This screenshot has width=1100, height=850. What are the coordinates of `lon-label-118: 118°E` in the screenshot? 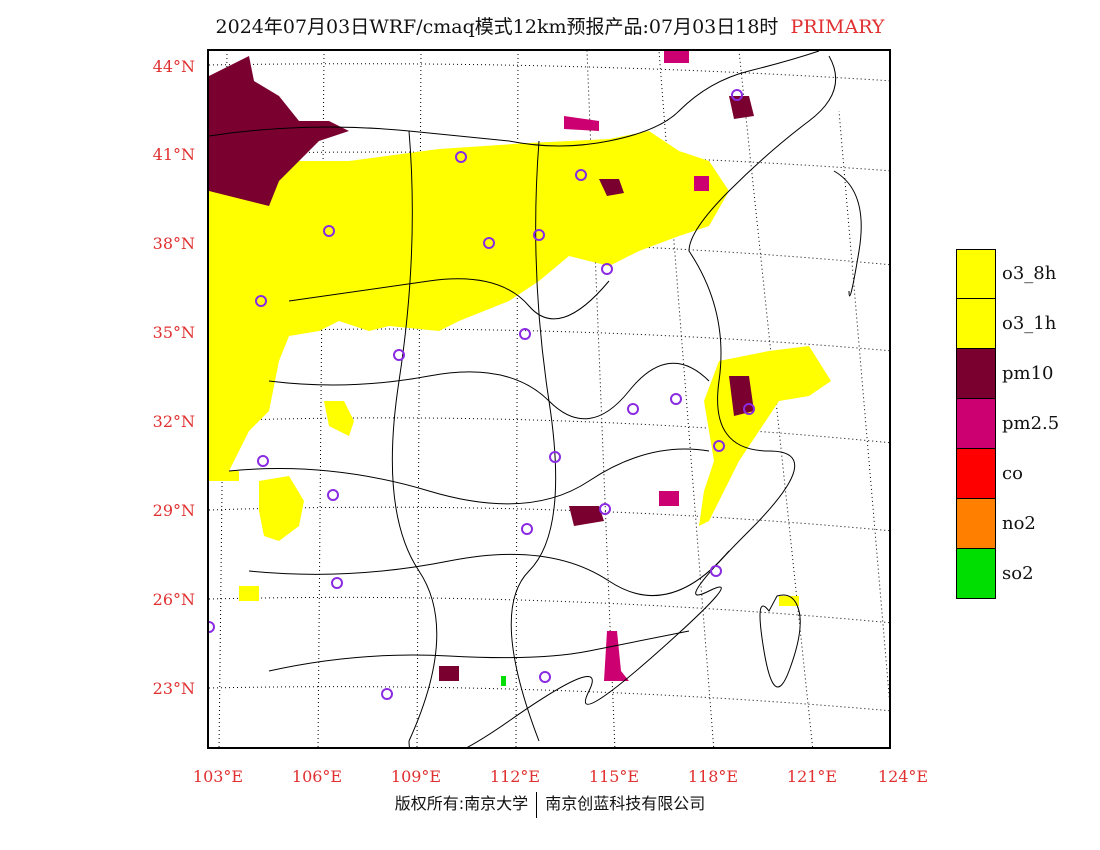 It's located at (713, 776).